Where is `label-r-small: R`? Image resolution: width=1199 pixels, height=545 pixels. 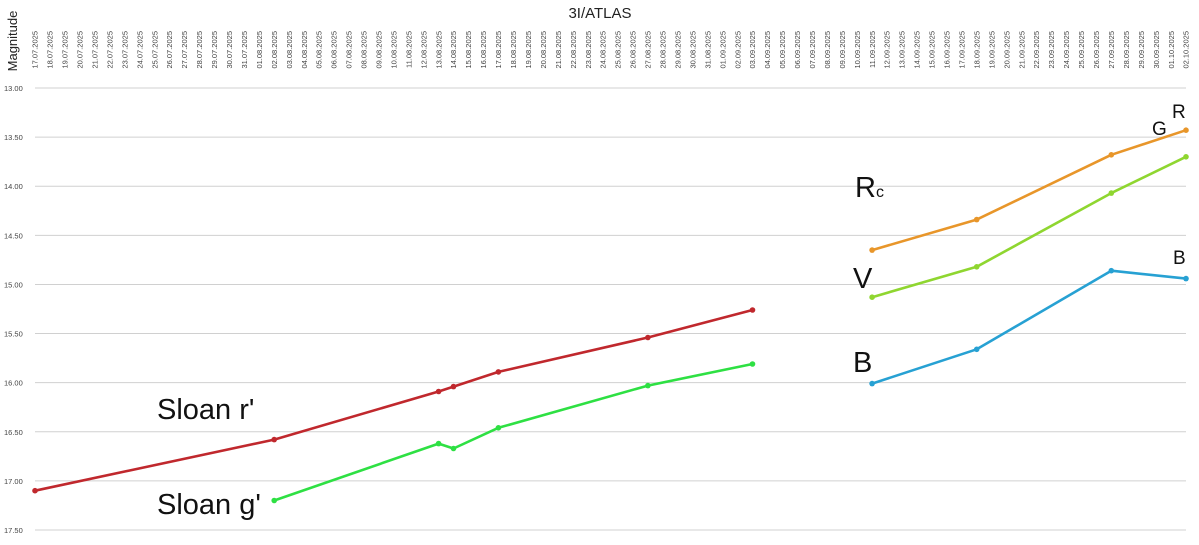 label-r-small: R is located at coordinates (1179, 112).